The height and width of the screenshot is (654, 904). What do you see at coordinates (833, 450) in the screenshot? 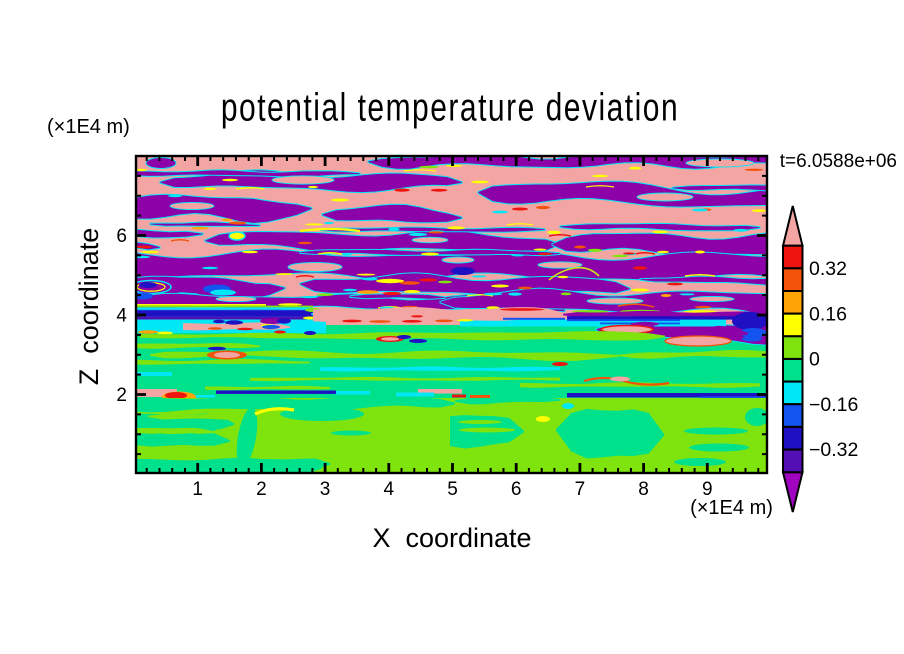
I see `svg-text: −0.32` at bounding box center [833, 450].